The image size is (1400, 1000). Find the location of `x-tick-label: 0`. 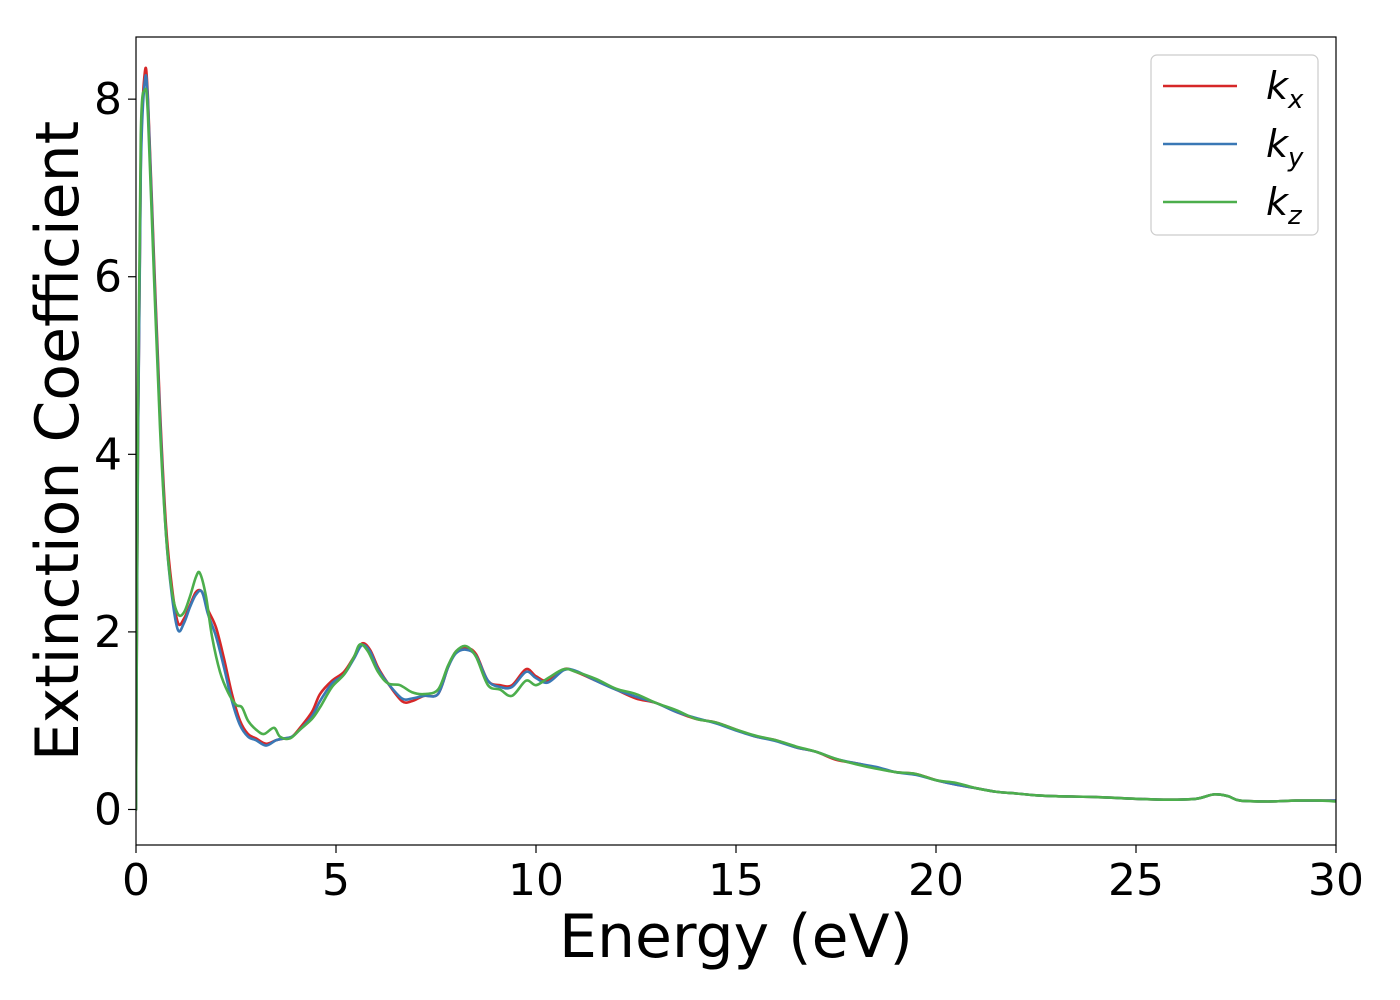

x-tick-label: 0 is located at coordinates (136, 880).